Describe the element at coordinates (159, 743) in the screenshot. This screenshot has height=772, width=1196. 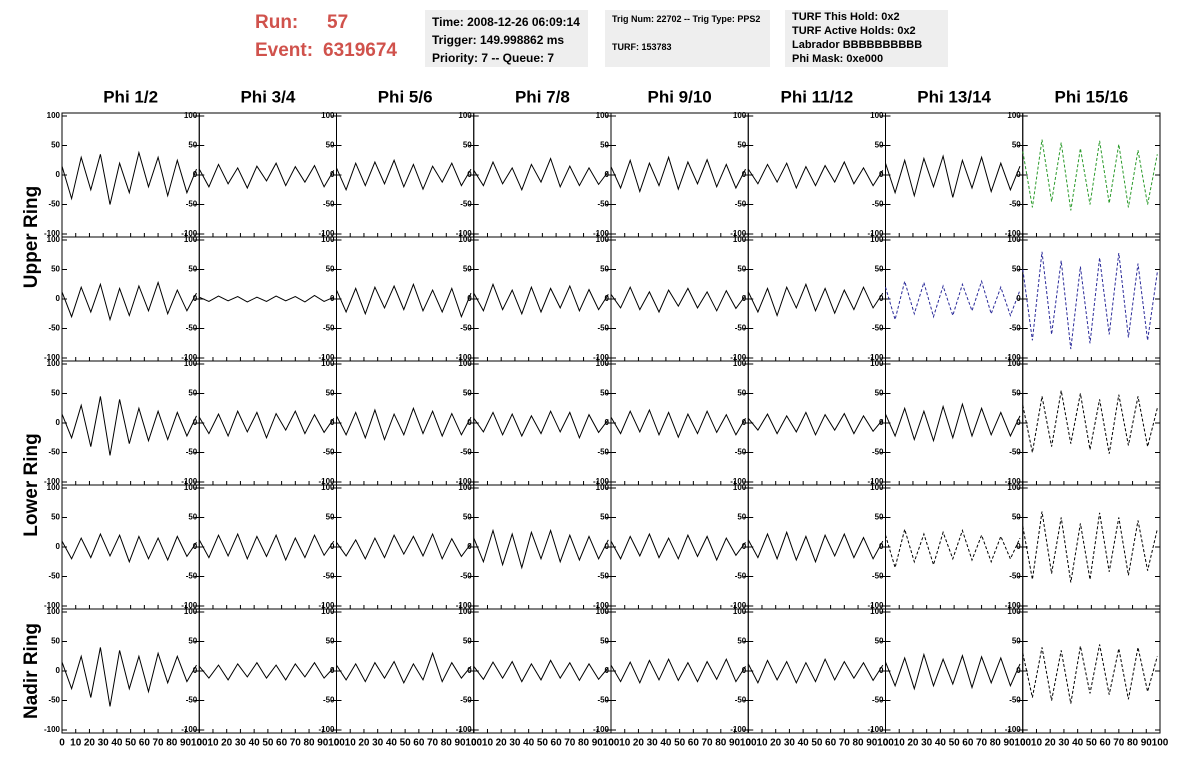
I see `x-tick-label: 70` at that location.